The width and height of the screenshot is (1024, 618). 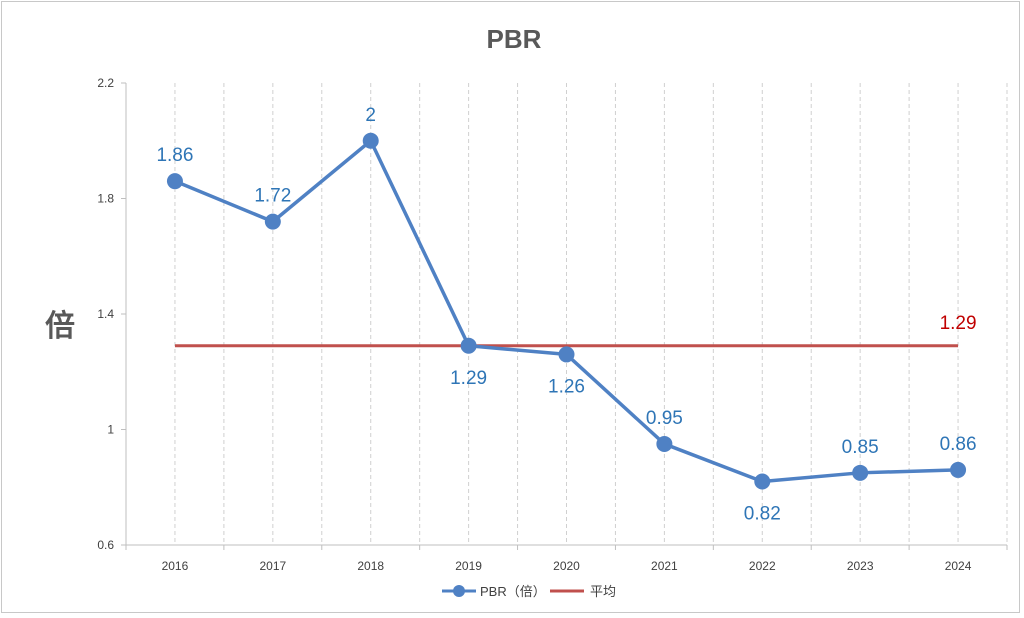 What do you see at coordinates (514, 39) in the screenshot?
I see `chart-title: PBR` at bounding box center [514, 39].